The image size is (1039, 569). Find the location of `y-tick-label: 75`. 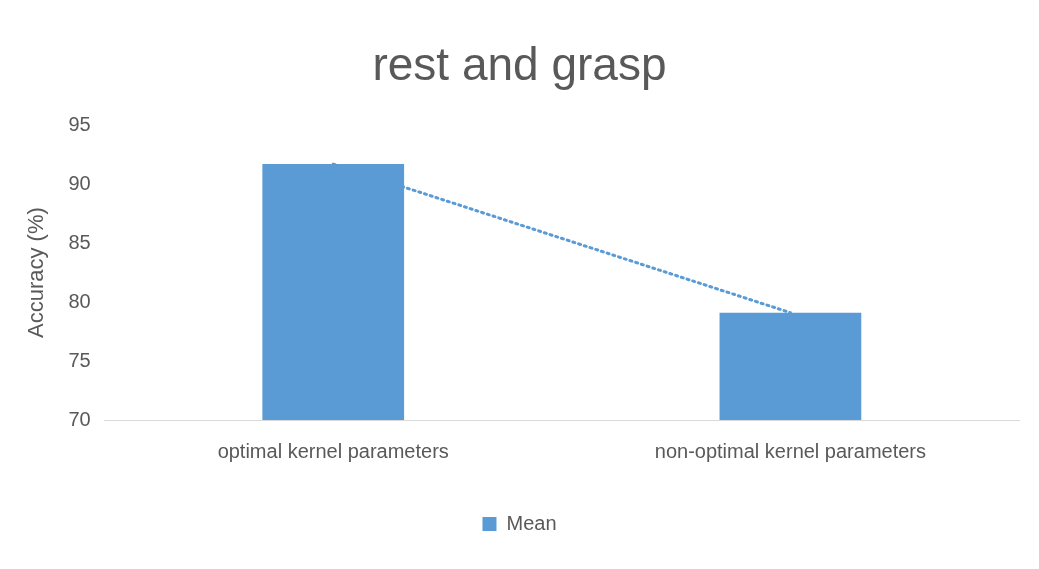

y-tick-label: 75 is located at coordinates (79, 359).